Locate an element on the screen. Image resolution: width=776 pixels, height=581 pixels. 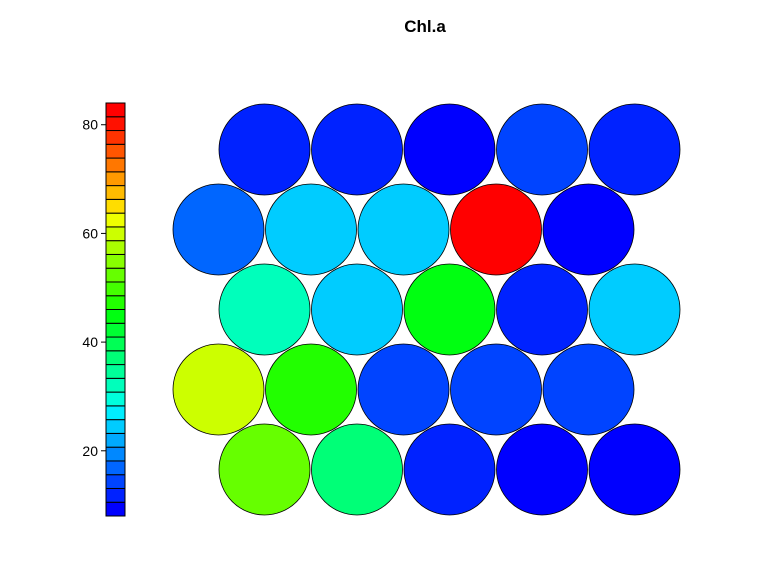
color-scale-tick-label: 60 is located at coordinates (90, 233).